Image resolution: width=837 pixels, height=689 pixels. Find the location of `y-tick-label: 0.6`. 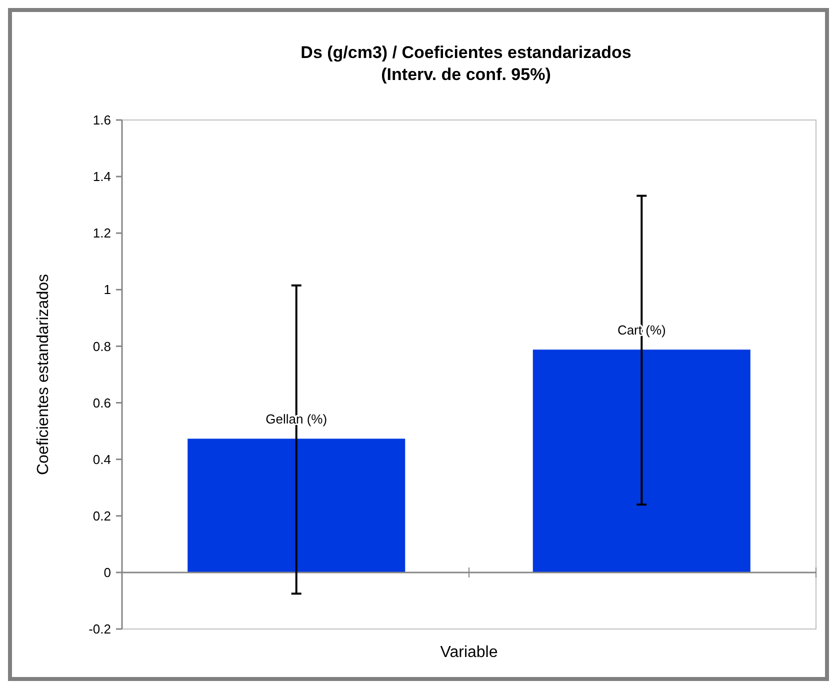

y-tick-label: 0.6 is located at coordinates (101, 402).